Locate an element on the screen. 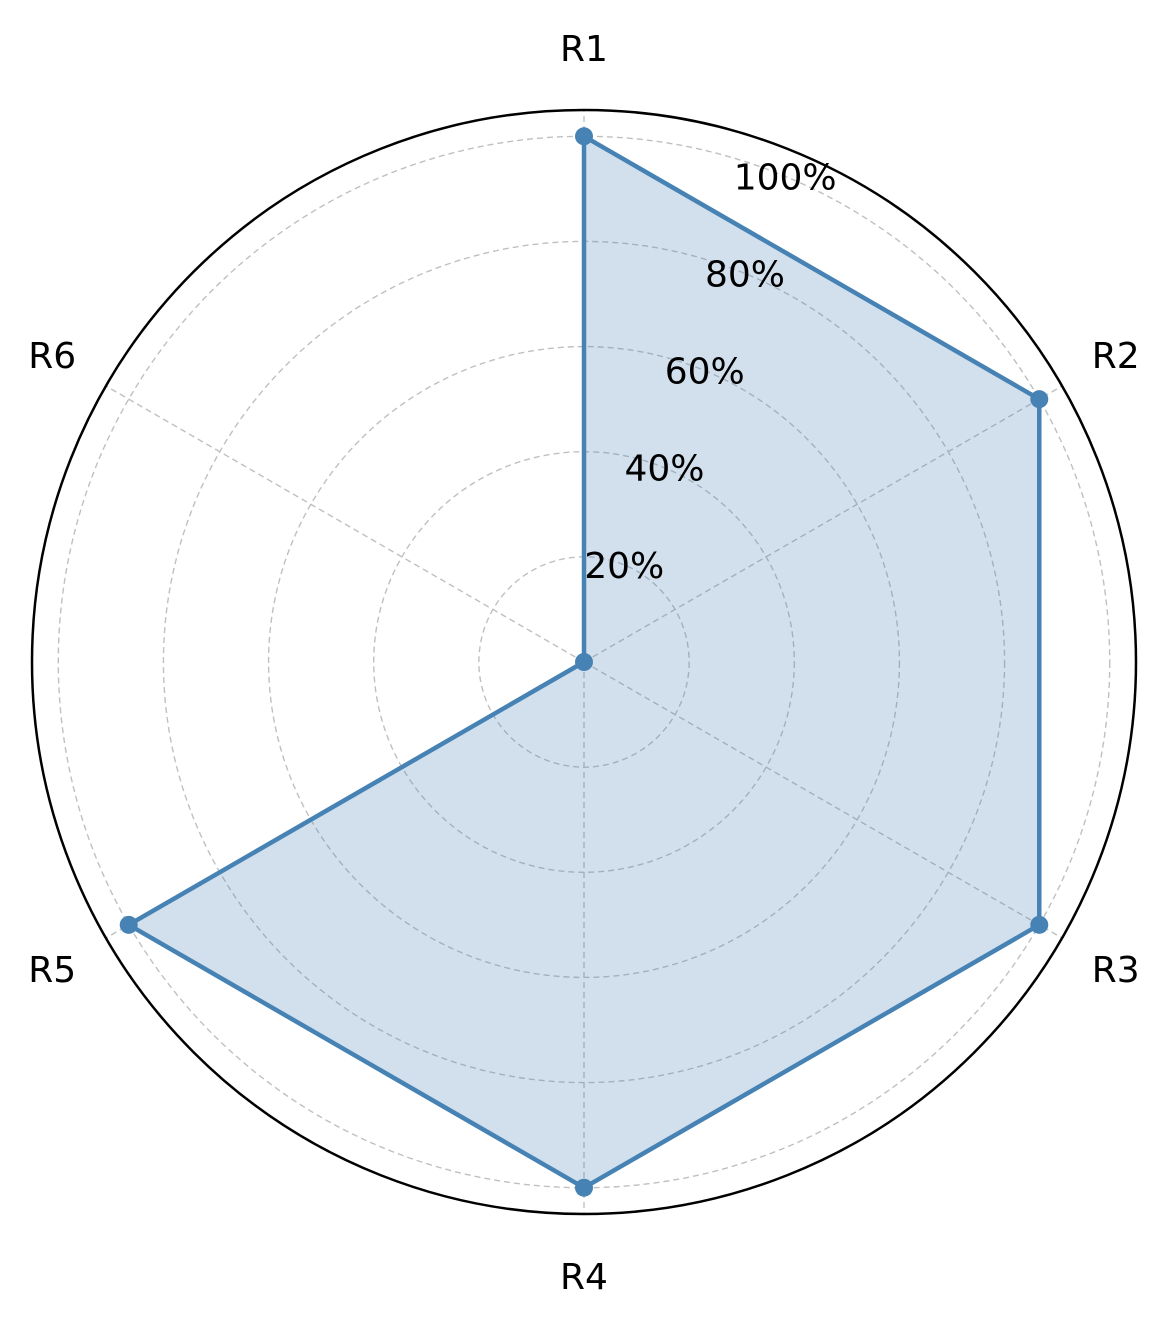 This screenshot has width=1169, height=1324. radial-tick-label: 40% is located at coordinates (664, 469).